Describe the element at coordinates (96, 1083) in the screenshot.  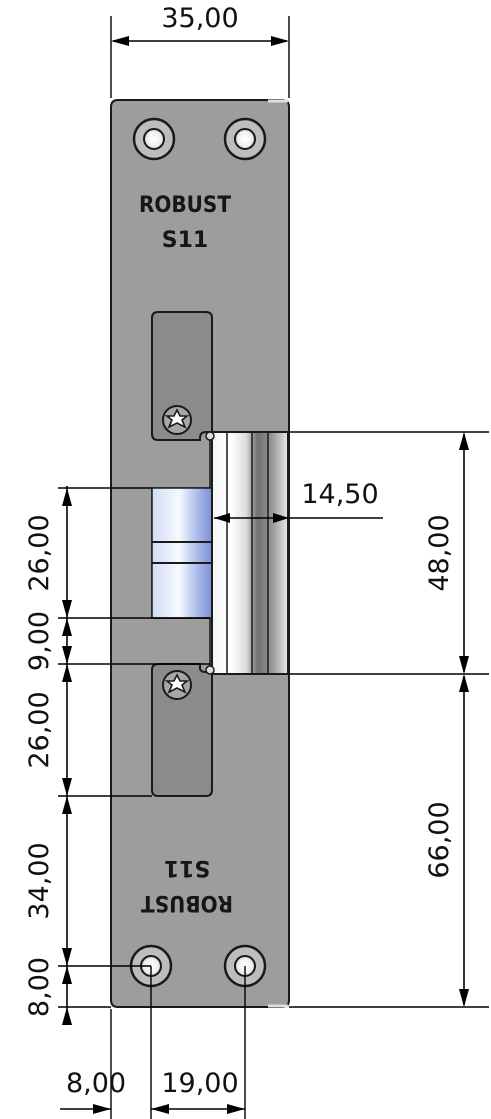
I see `dim-label-bottom-left: 8,00` at that location.